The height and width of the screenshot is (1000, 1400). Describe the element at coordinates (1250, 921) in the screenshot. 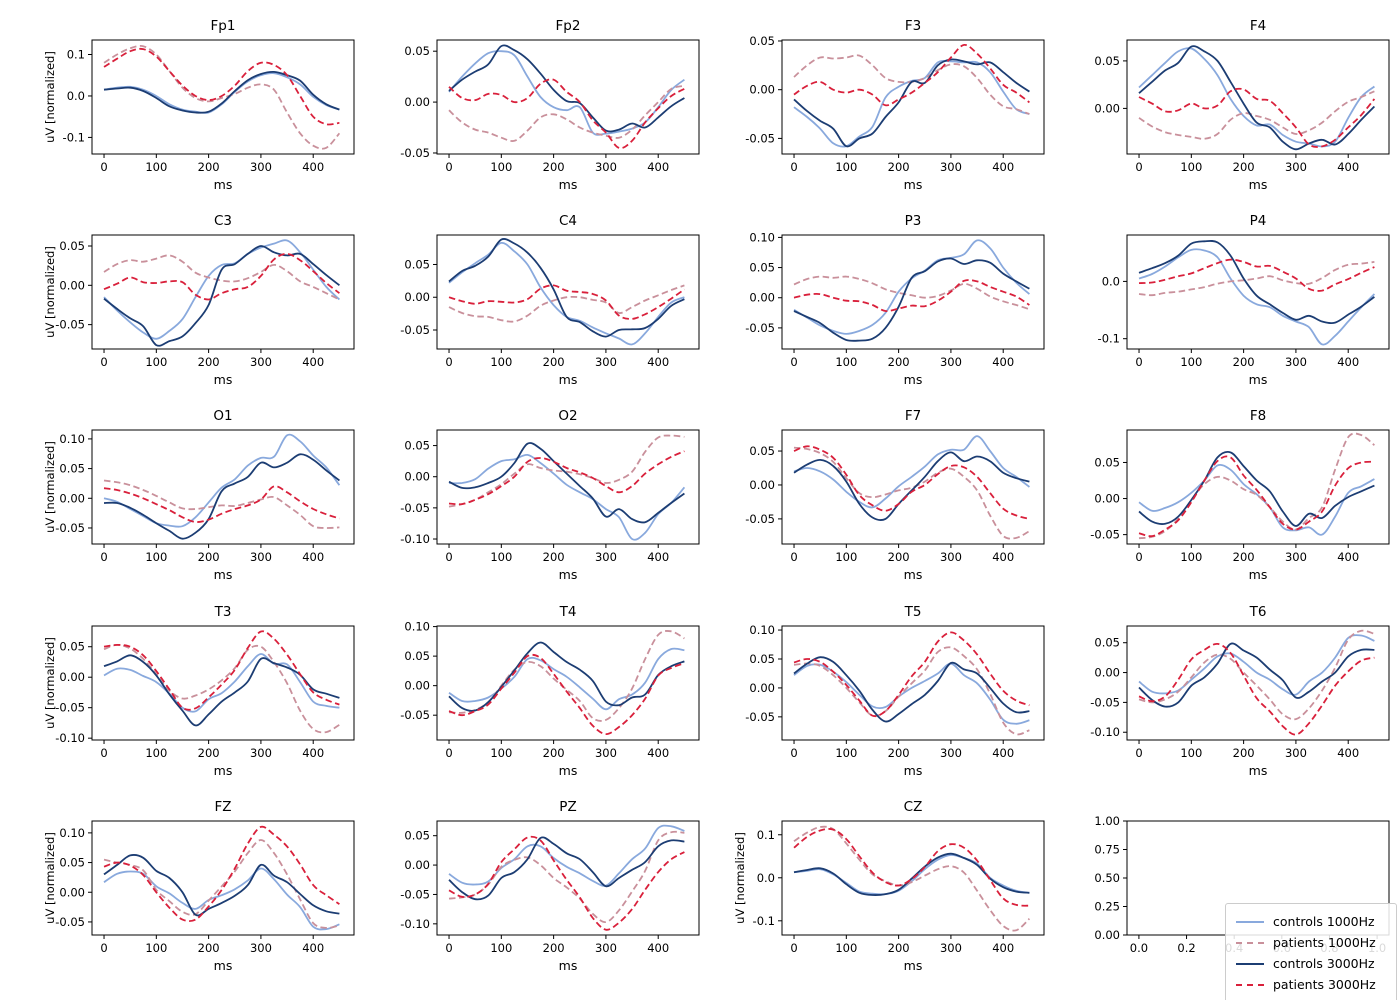

I see `legend-line-sample-controls-1000hz` at that location.